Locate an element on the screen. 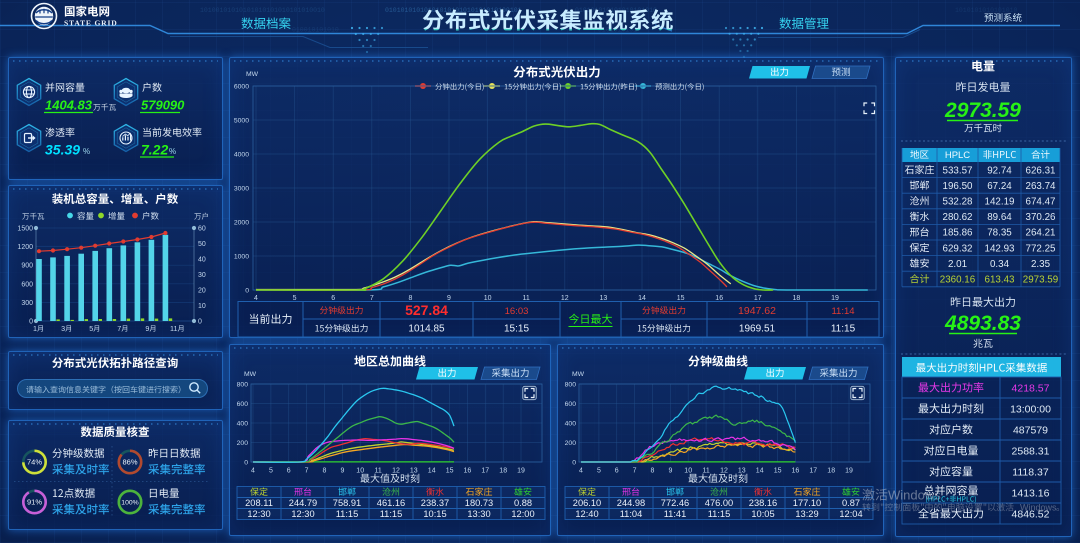  svg-text: 142.19 is located at coordinates (1000, 202).